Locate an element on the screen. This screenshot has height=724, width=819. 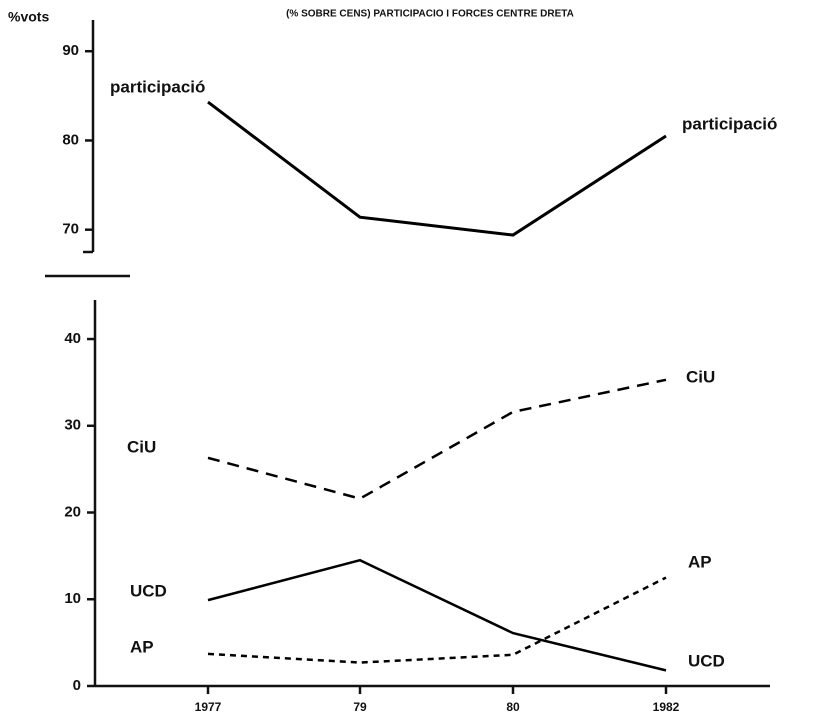
y-tick-label: 70 is located at coordinates (70, 229).